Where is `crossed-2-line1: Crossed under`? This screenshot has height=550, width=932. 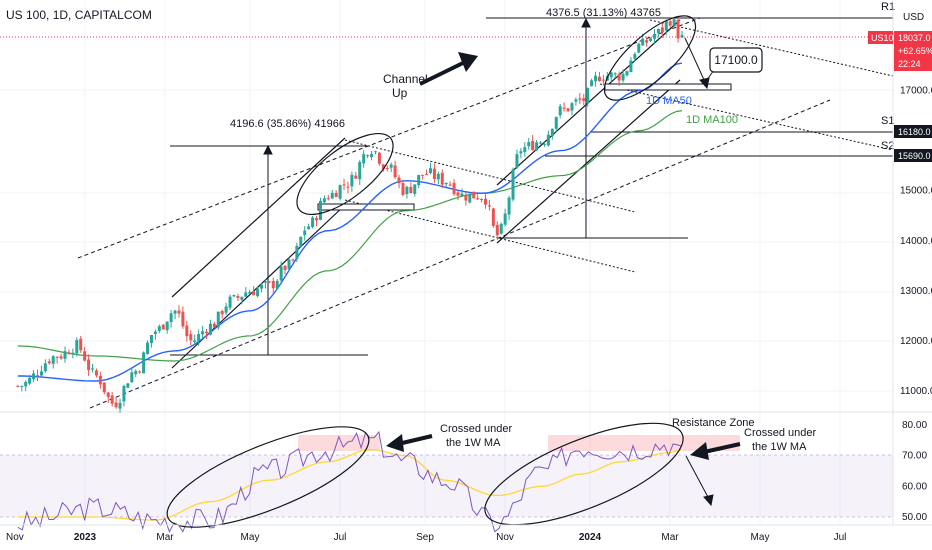 crossed-2-line1: Crossed under is located at coordinates (780, 433).